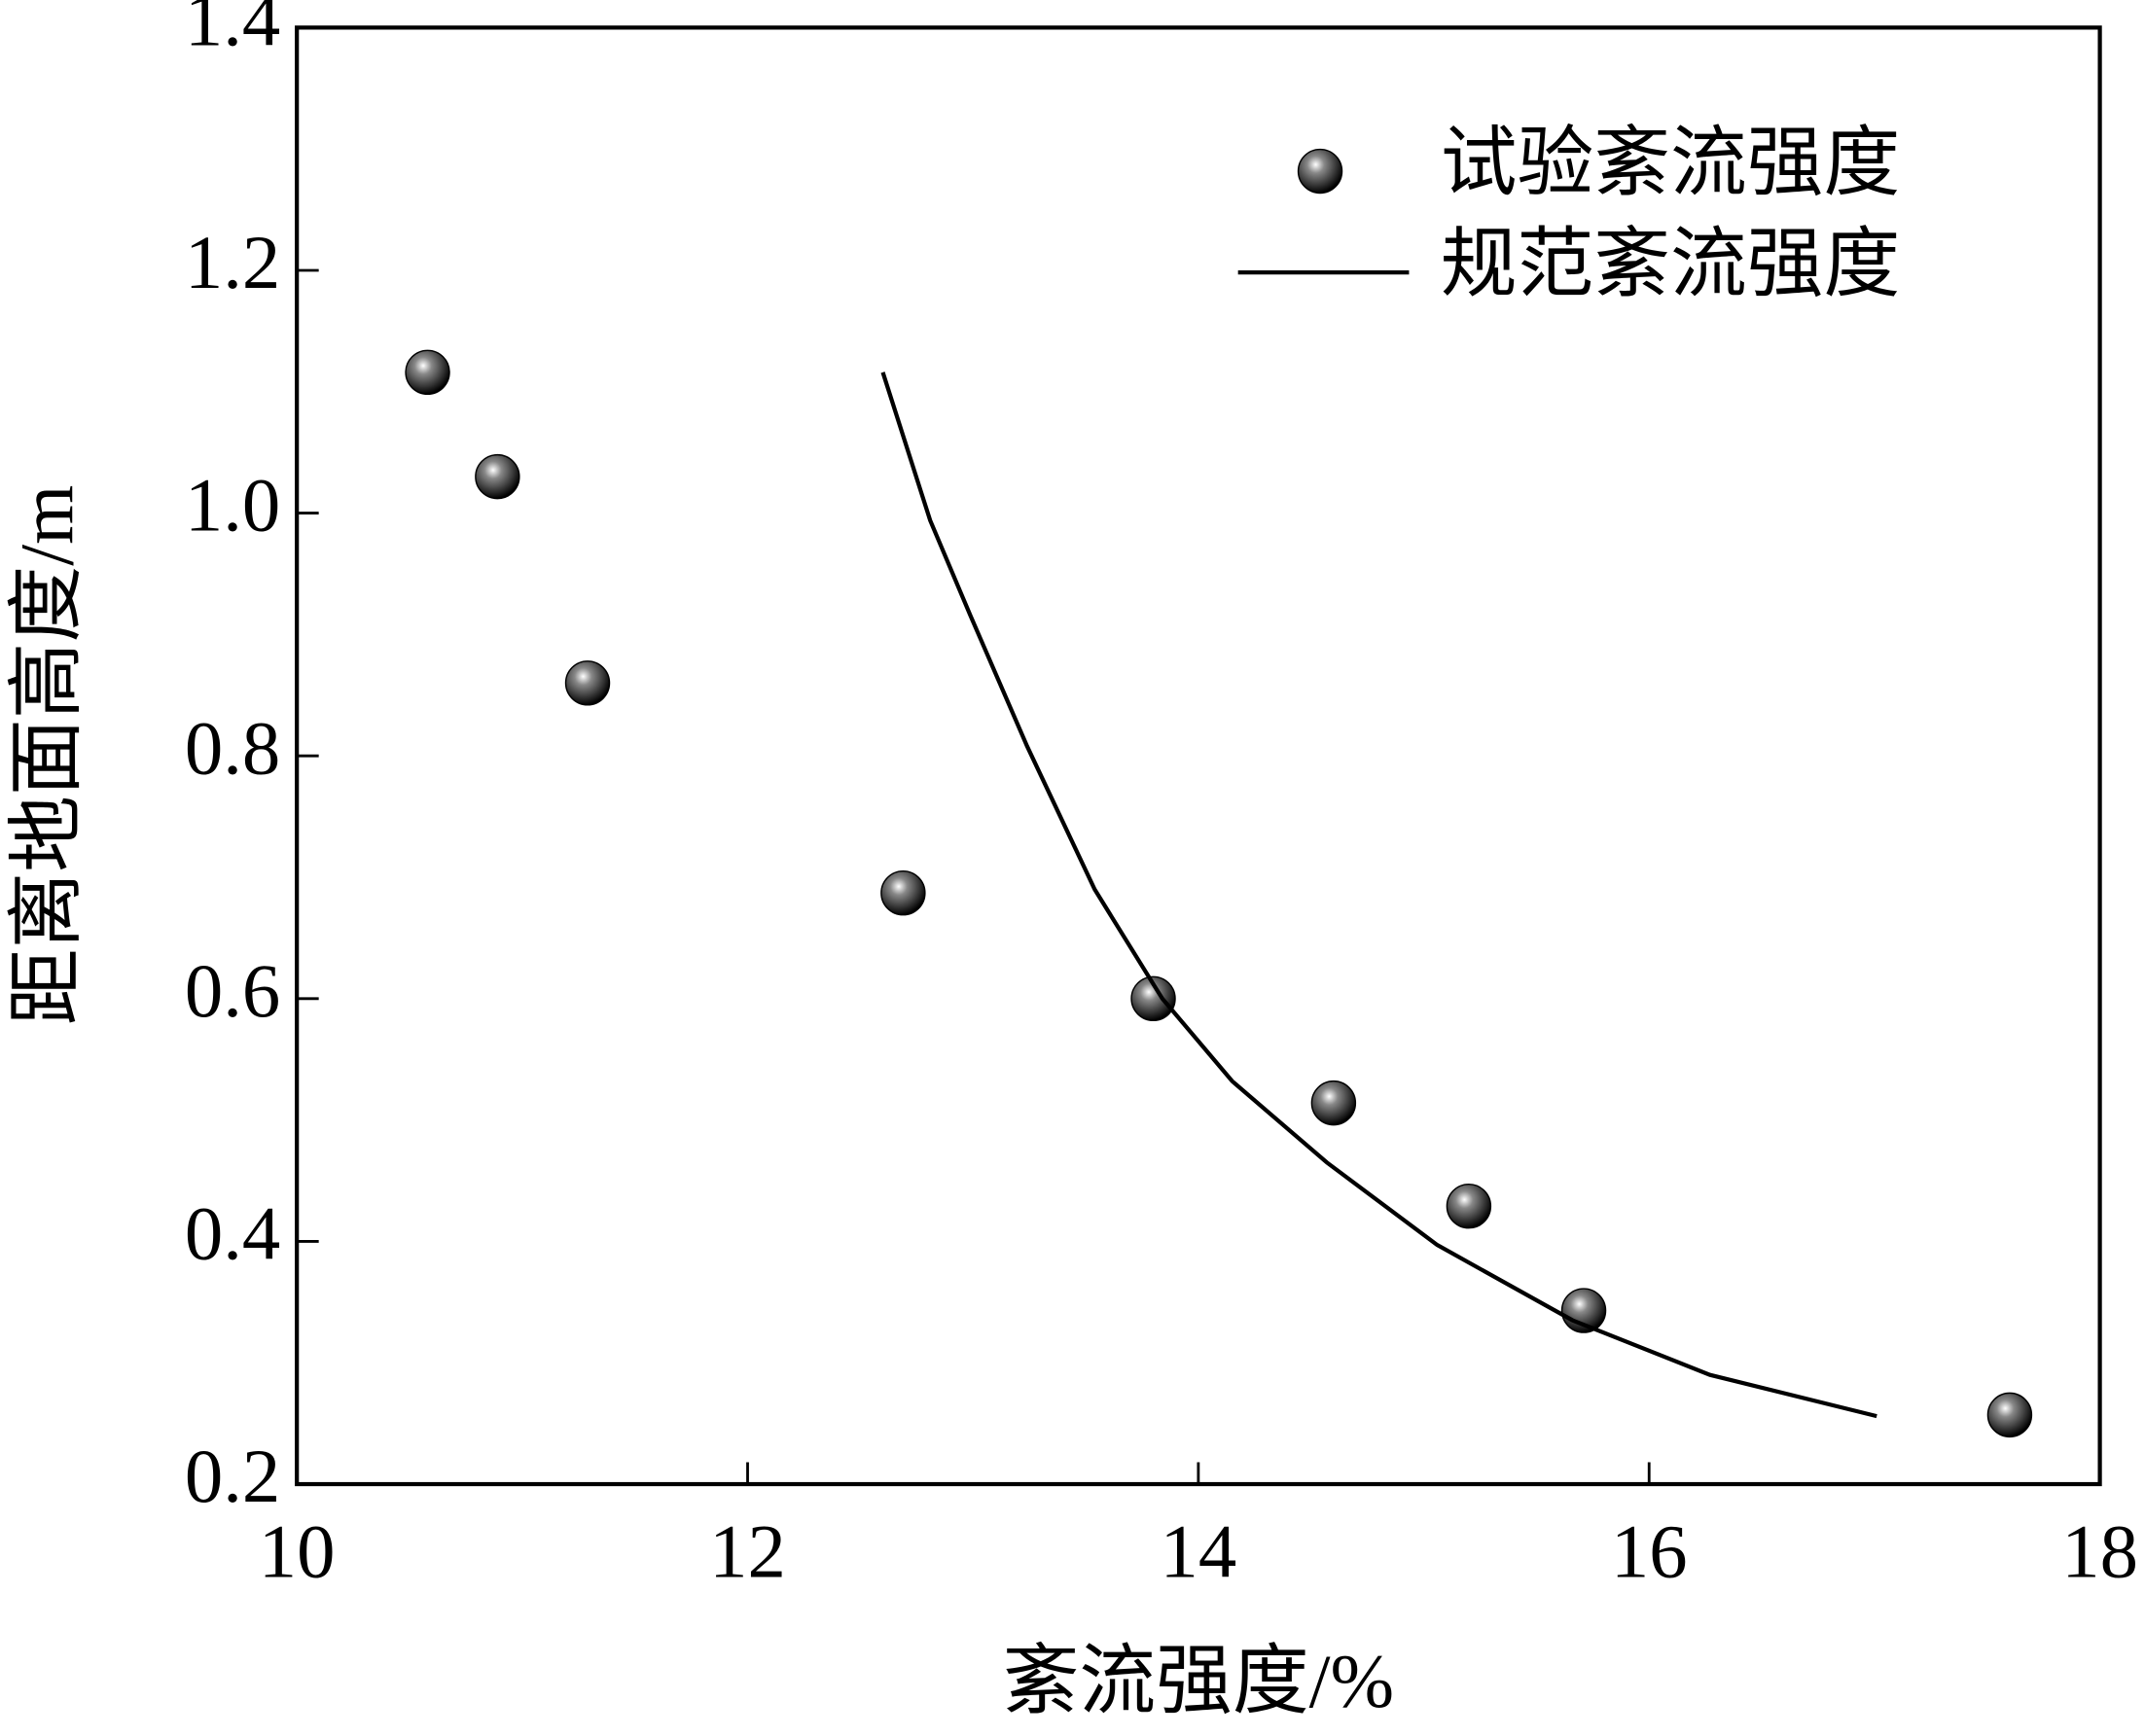 Image resolution: width=2145 pixels, height=1736 pixels. Describe the element at coordinates (1198, 1682) in the screenshot. I see `x-axis-label: 紊流强度/%` at that location.